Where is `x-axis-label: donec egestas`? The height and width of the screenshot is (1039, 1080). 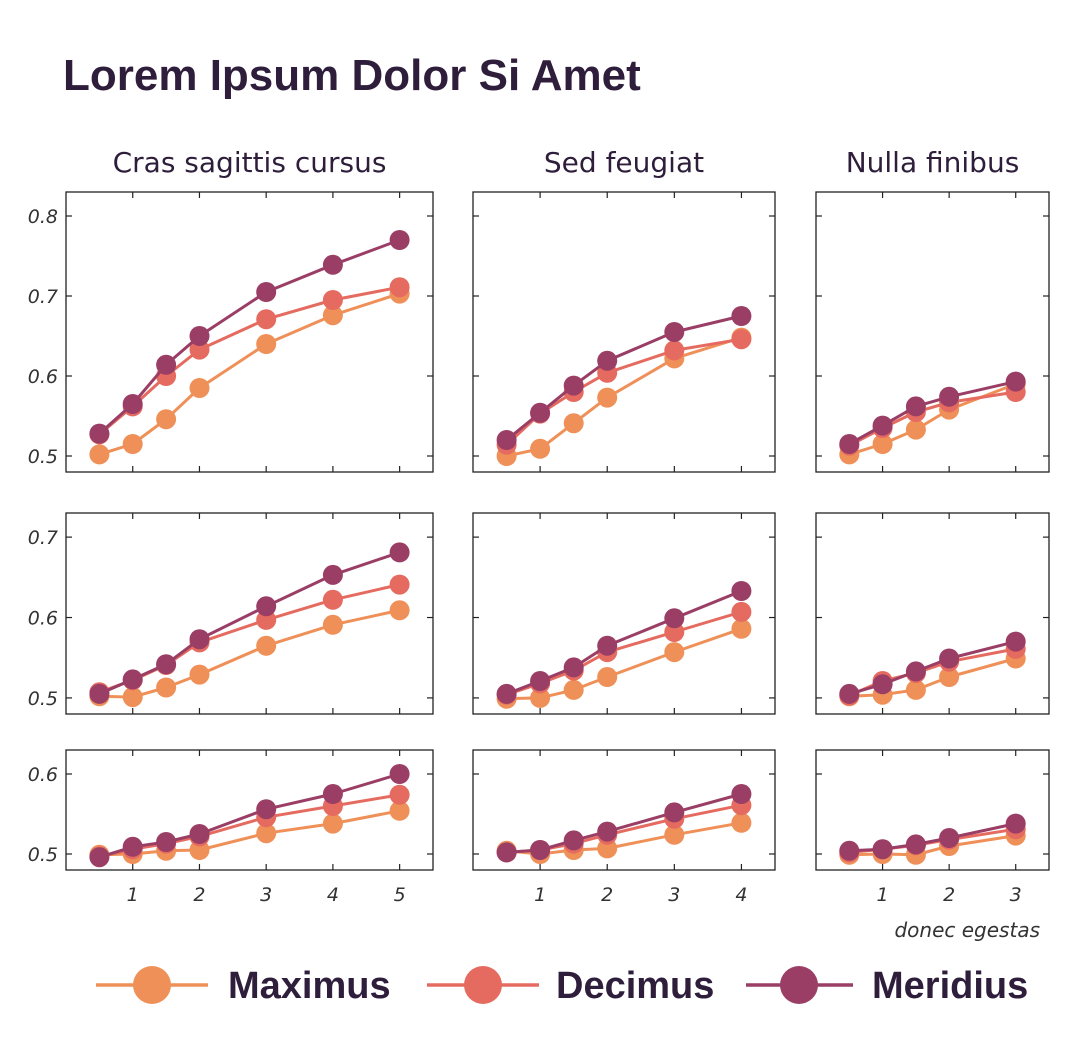 x-axis-label: donec egestas is located at coordinates (967, 930).